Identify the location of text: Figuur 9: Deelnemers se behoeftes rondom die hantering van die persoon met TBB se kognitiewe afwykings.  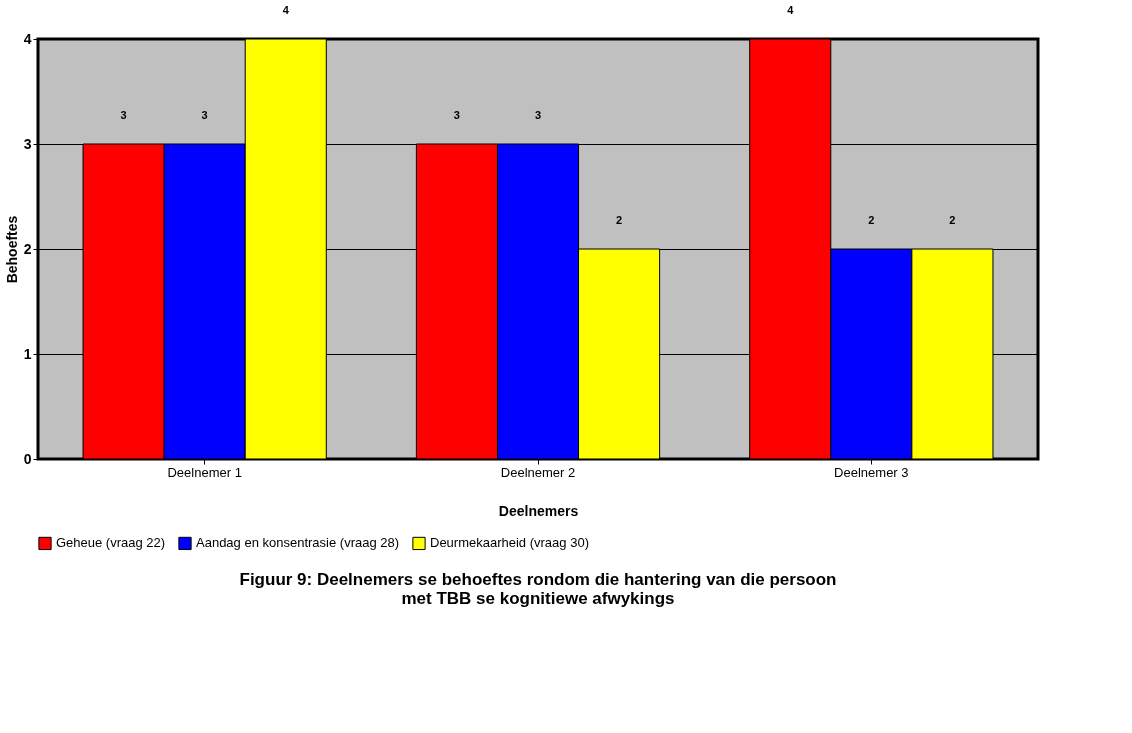
(538, 589).